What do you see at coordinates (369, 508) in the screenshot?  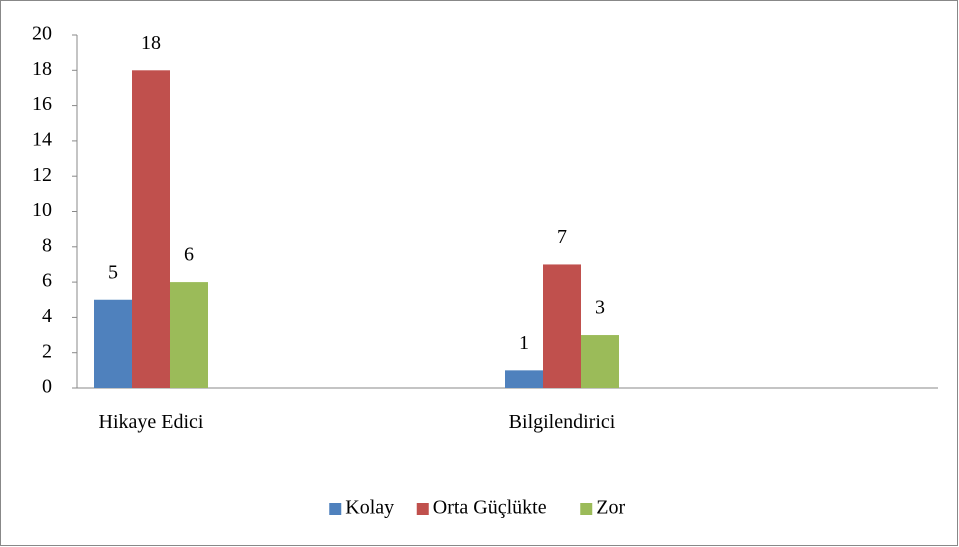 I see `legend-label: Kolay` at bounding box center [369, 508].